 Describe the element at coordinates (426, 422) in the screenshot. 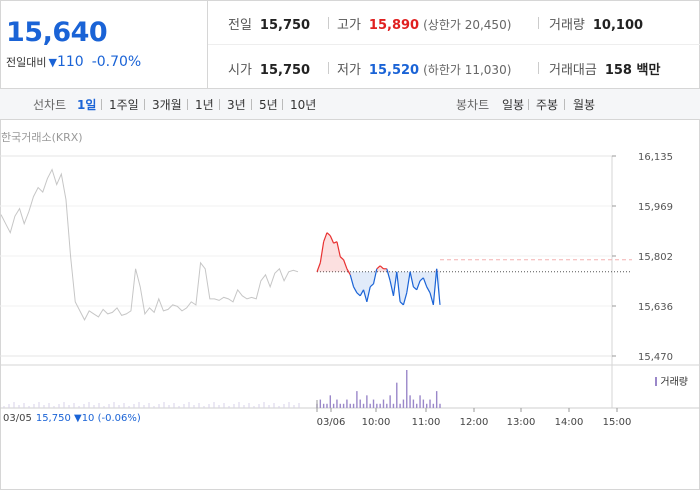

I see `x-tick-label: 11:00` at that location.